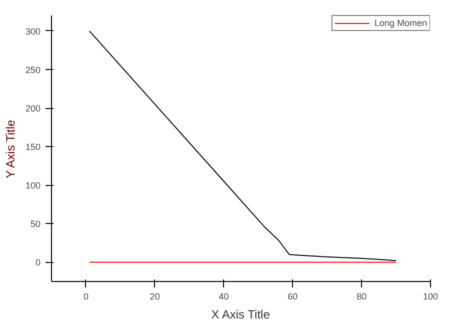  Describe the element at coordinates (240, 315) in the screenshot. I see `x-axis-title: X Axis Title` at that location.